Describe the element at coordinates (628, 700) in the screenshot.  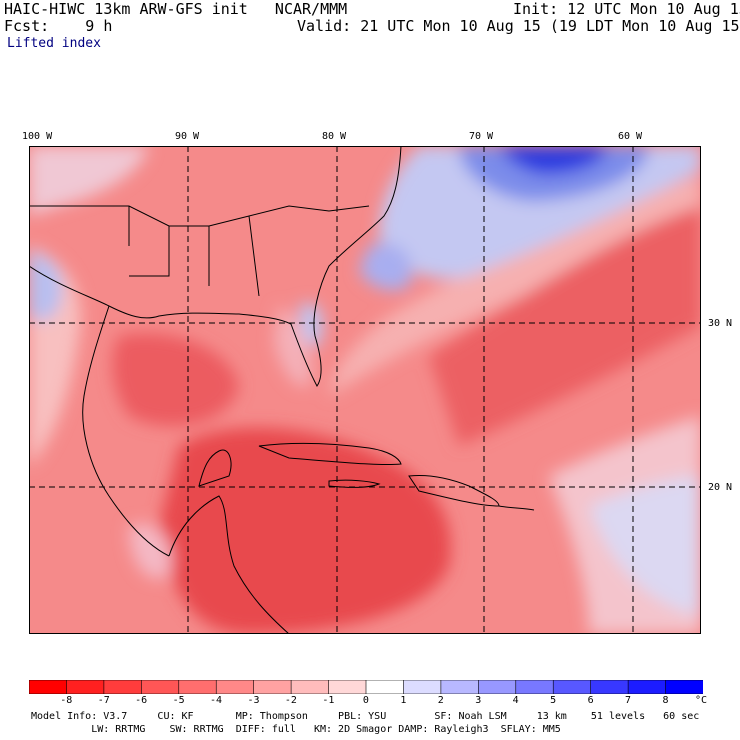
I see `colorbar-tick-label: 7` at that location.